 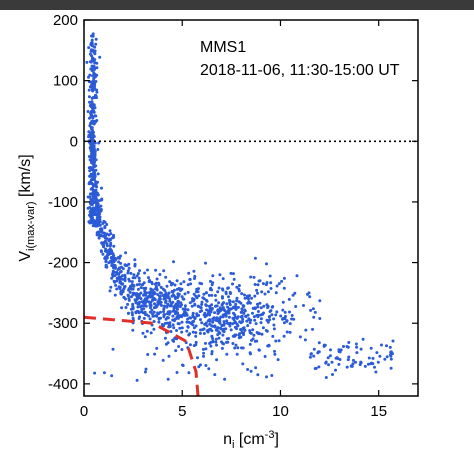 I want to click on y-tick-label: -100, so click(x=63, y=202).